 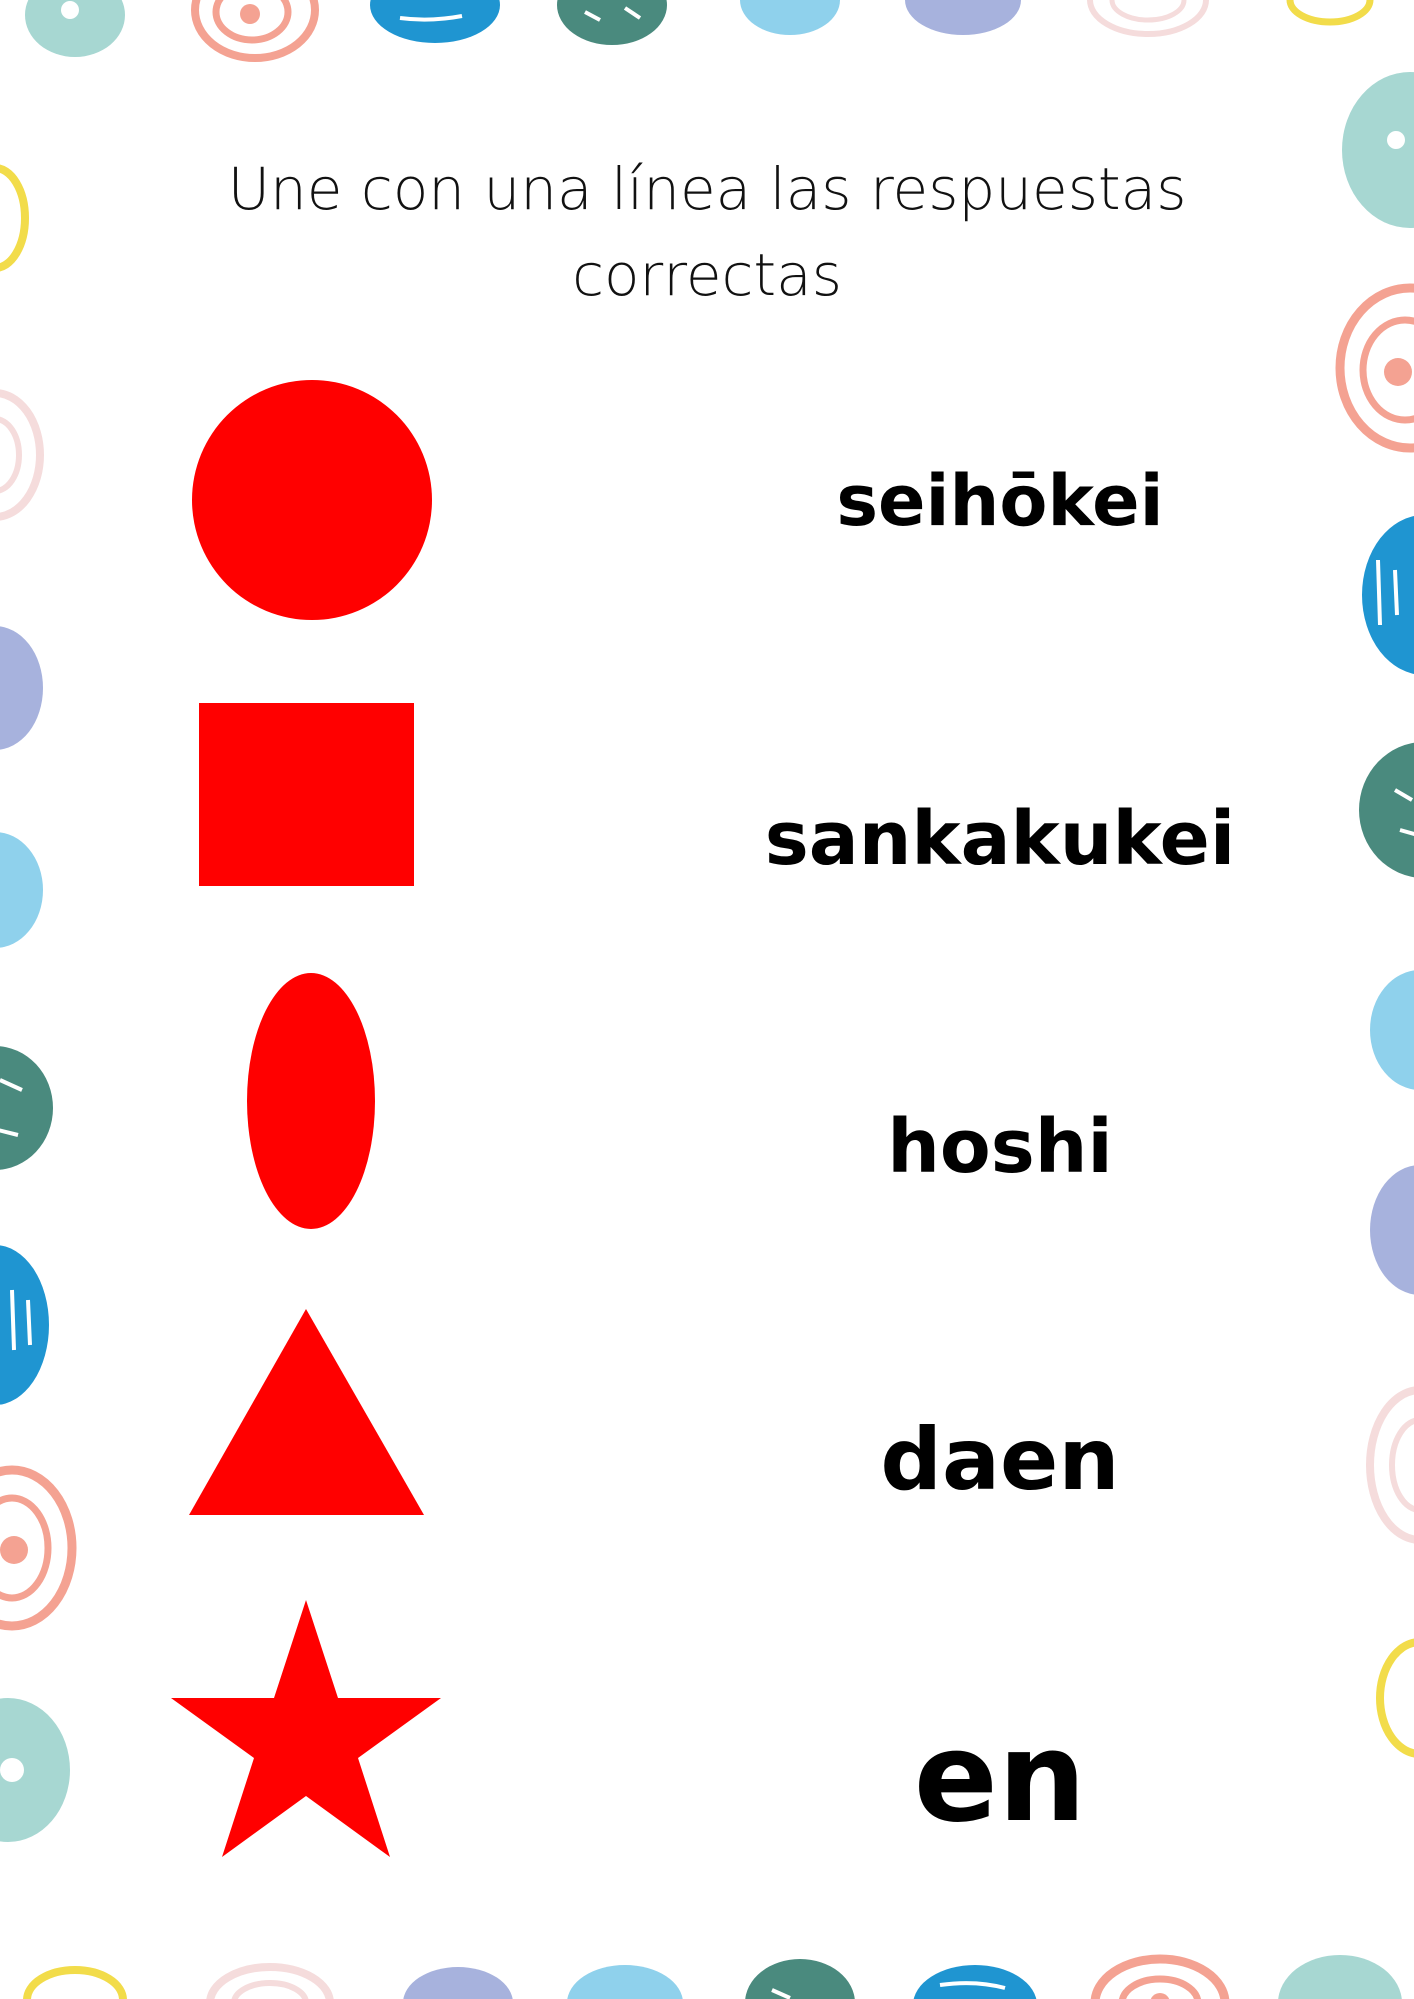 What do you see at coordinates (1000, 839) in the screenshot?
I see `word-sankakukei: sankakukei` at bounding box center [1000, 839].